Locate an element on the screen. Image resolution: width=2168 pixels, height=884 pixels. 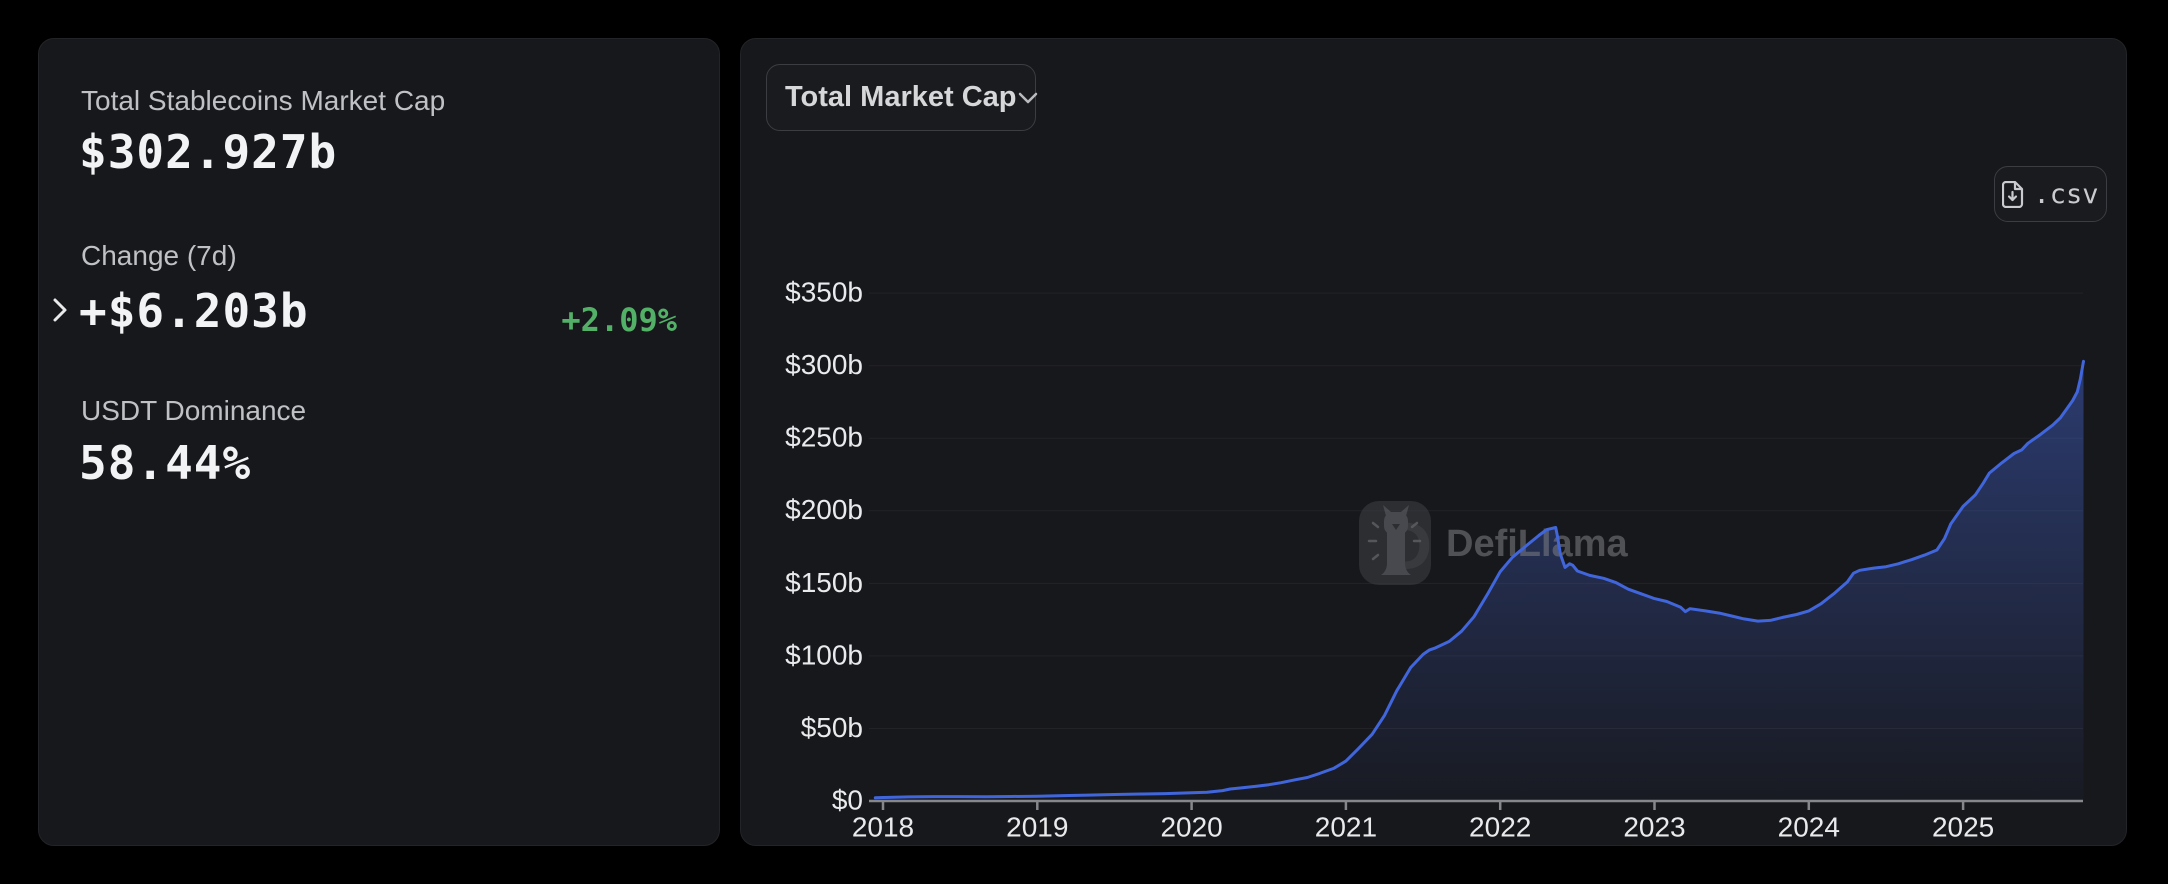
file-download-icon is located at coordinates (2013, 194).